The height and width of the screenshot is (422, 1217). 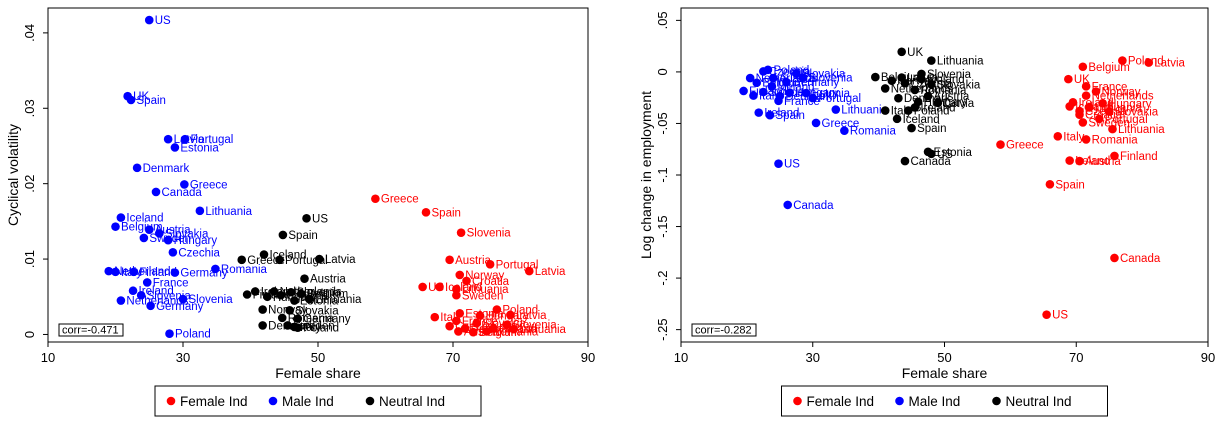 I want to click on point-label: Slovenia, so click(x=830, y=79).